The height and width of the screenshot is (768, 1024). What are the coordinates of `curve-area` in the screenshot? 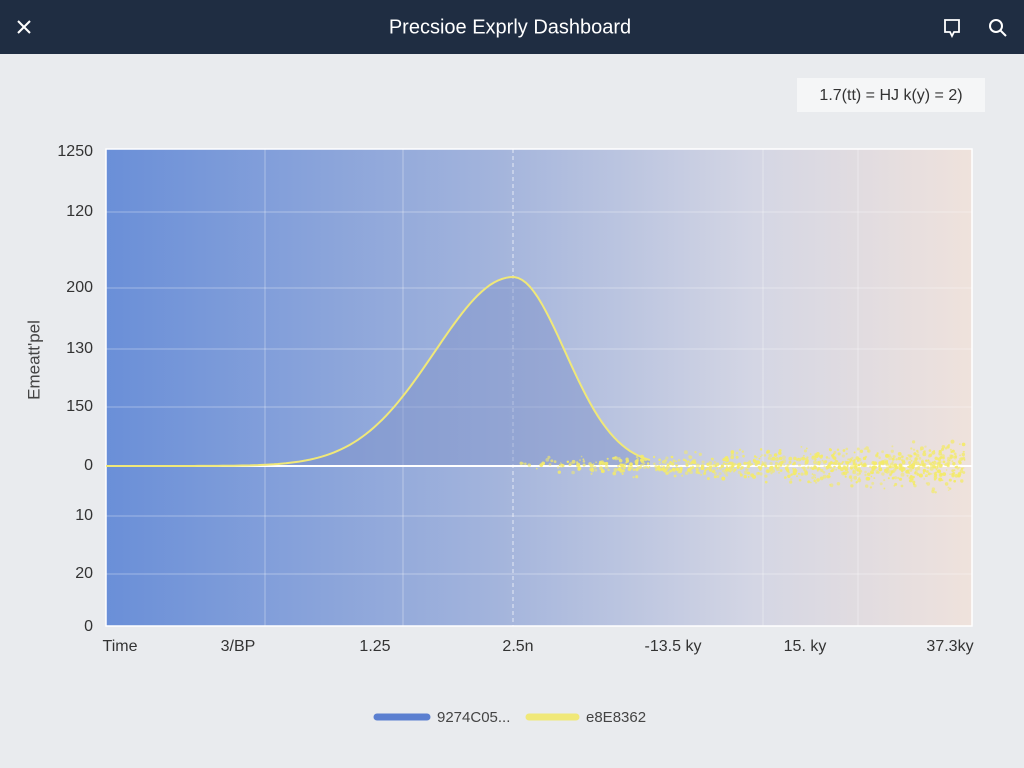 It's located at (378, 371).